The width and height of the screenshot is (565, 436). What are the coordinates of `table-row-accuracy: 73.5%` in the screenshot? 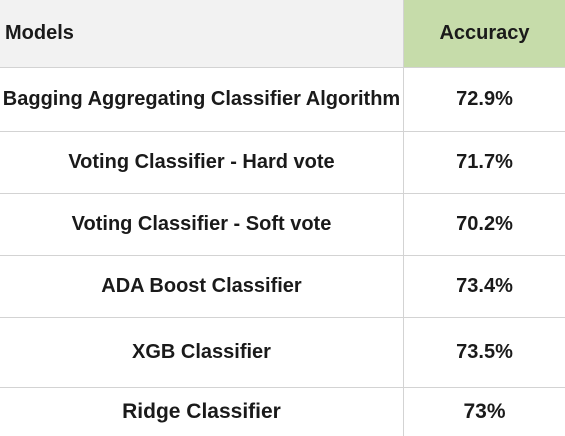 It's located at (484, 353).